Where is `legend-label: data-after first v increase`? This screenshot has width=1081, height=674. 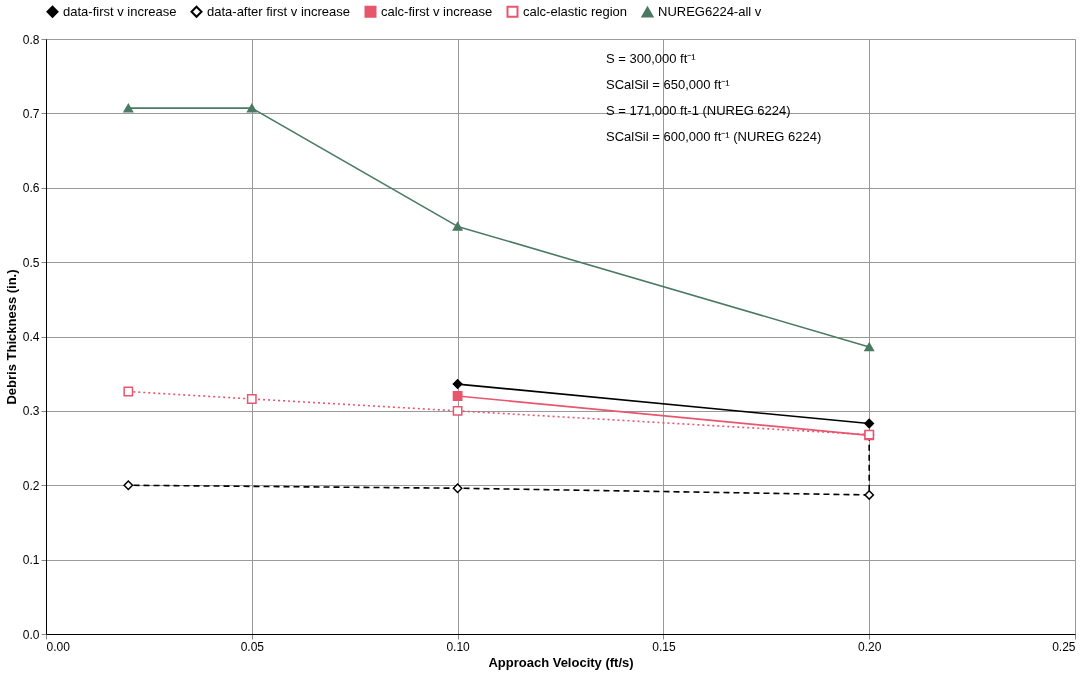 legend-label: data-after first v increase is located at coordinates (279, 11).